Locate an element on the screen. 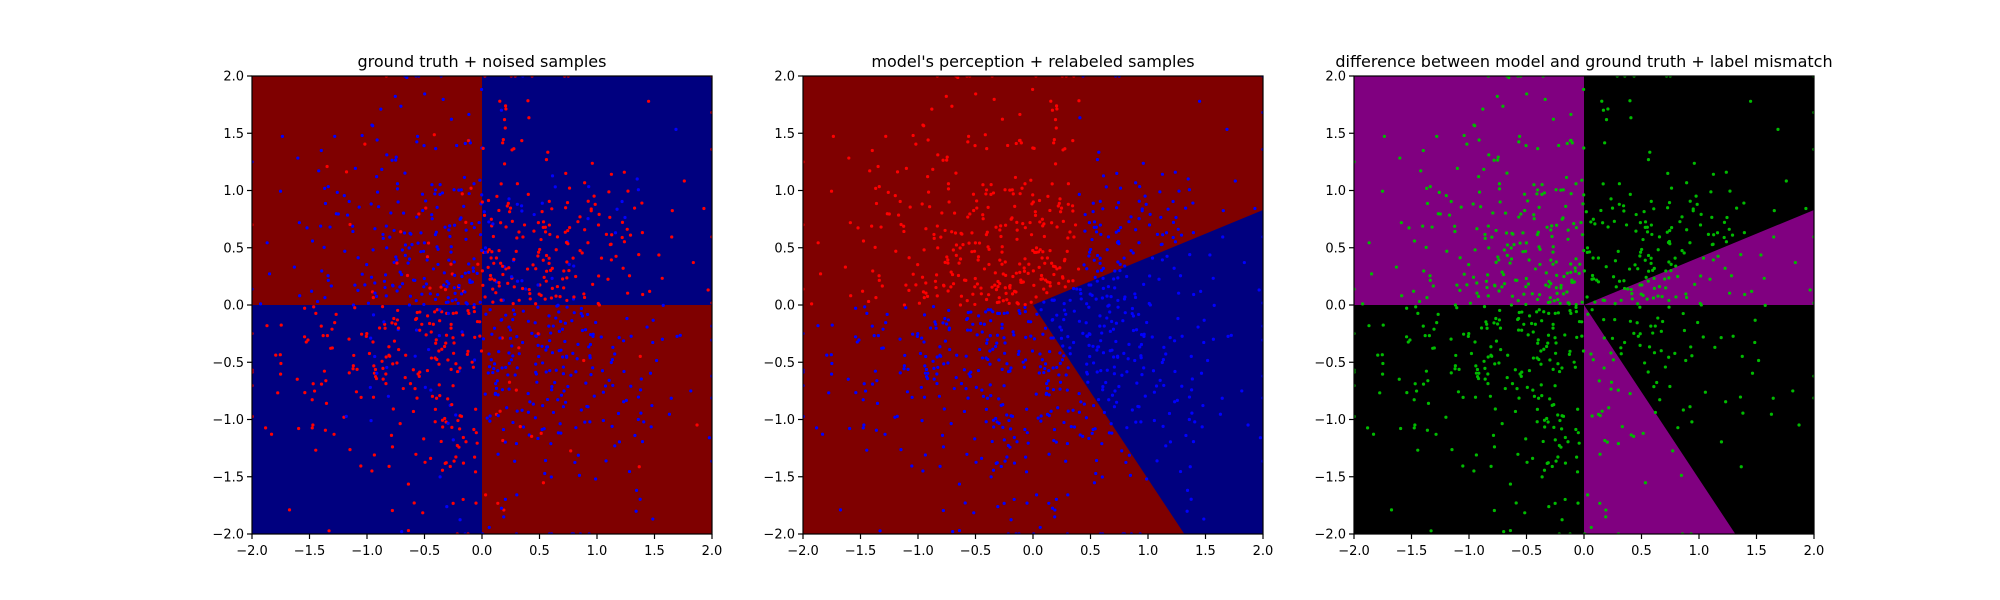  region-mismatch-q2 is located at coordinates (1469, 190).